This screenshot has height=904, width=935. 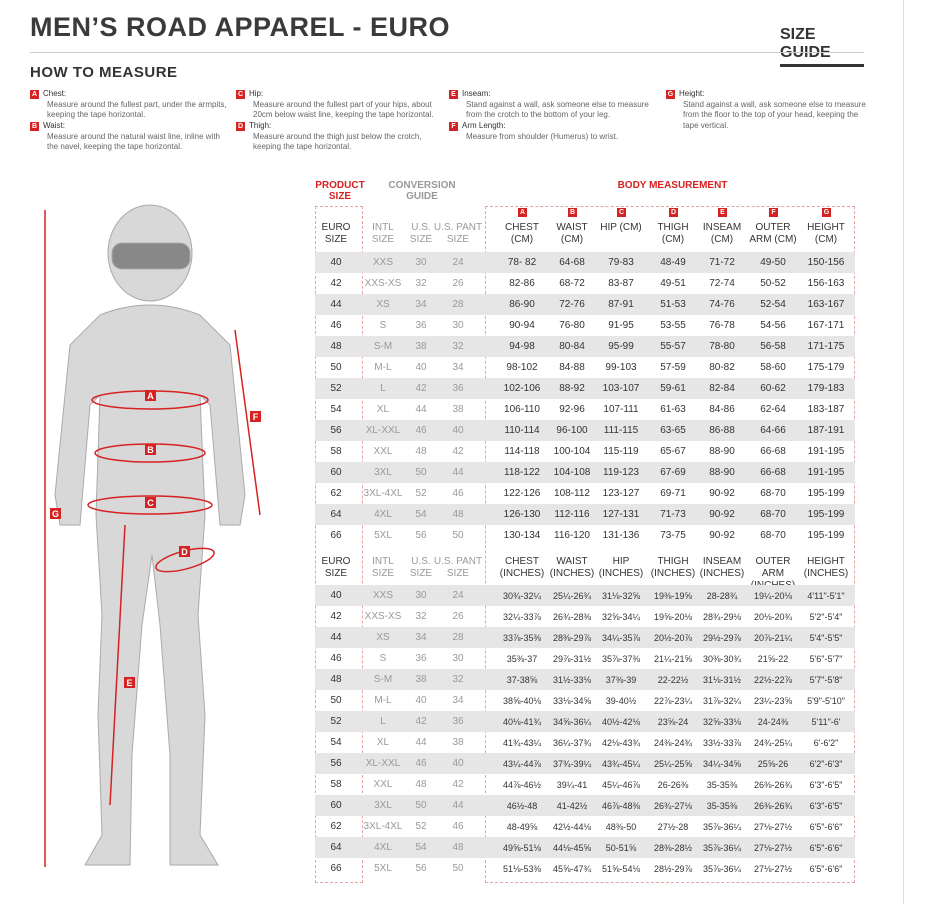 What do you see at coordinates (383, 430) in the screenshot?
I see `table-cell: XL-XXL` at bounding box center [383, 430].